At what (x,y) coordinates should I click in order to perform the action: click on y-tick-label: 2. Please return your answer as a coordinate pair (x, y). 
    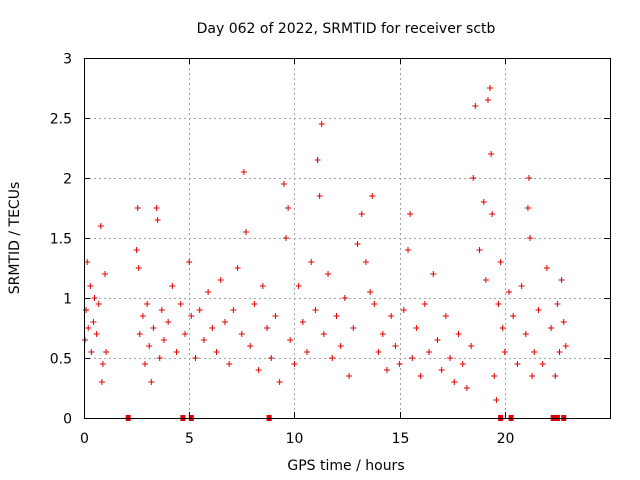
    Looking at the image, I should click on (67, 180).